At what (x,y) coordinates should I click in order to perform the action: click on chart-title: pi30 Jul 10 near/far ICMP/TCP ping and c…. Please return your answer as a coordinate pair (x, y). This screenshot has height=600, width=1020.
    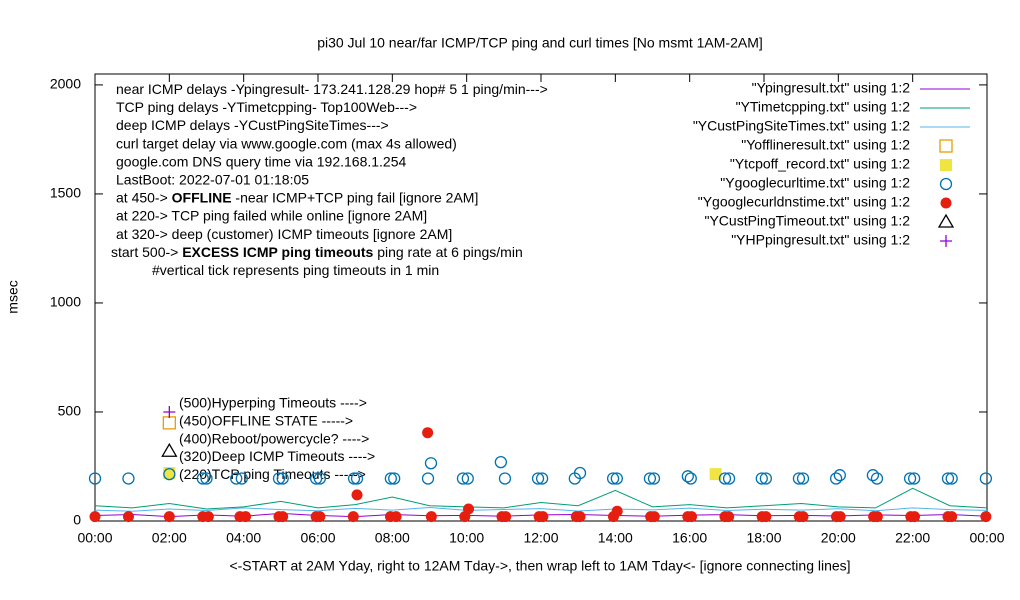
    Looking at the image, I should click on (540, 43).